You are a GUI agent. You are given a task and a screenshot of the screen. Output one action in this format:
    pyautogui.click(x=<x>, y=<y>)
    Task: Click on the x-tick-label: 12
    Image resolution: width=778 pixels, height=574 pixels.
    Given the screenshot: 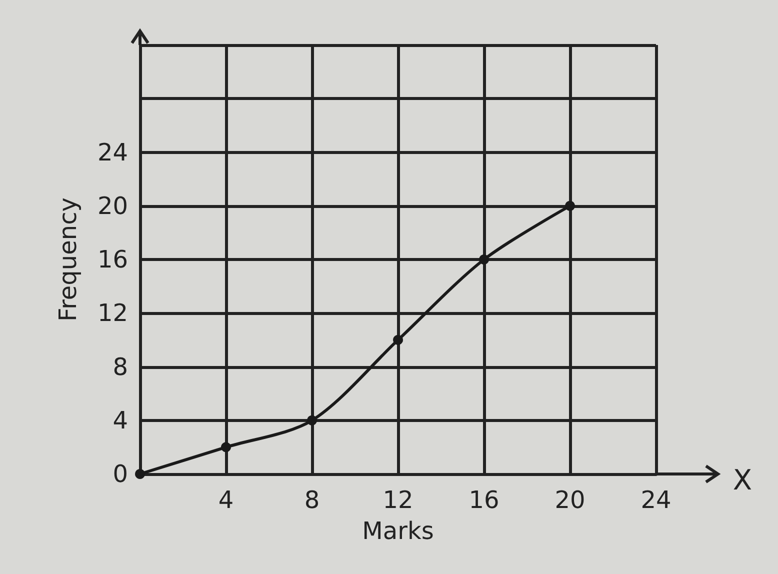 What is the action you would take?
    pyautogui.click(x=398, y=500)
    